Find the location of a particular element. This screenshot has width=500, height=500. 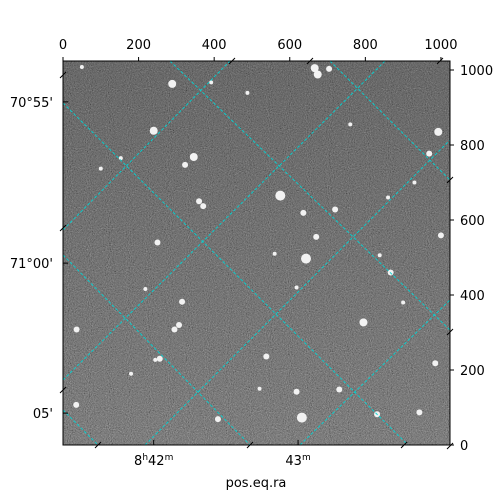

right-tick-label: 400 is located at coordinates (472, 296).